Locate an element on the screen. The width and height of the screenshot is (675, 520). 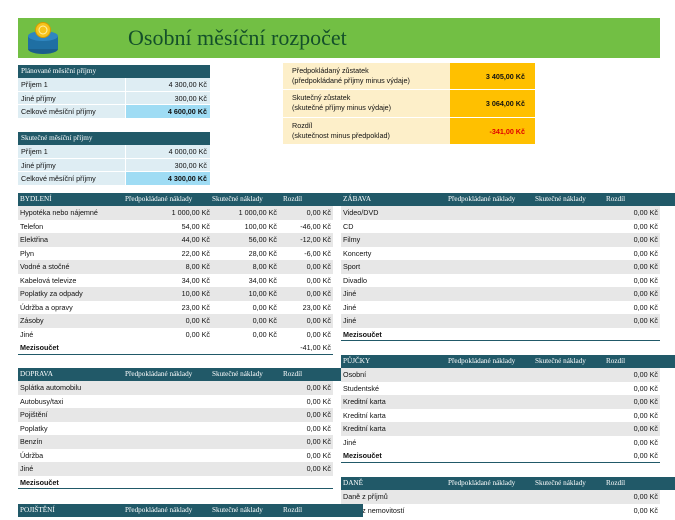
expense-value: 44,00 Kč is located at coordinates (195, 239).